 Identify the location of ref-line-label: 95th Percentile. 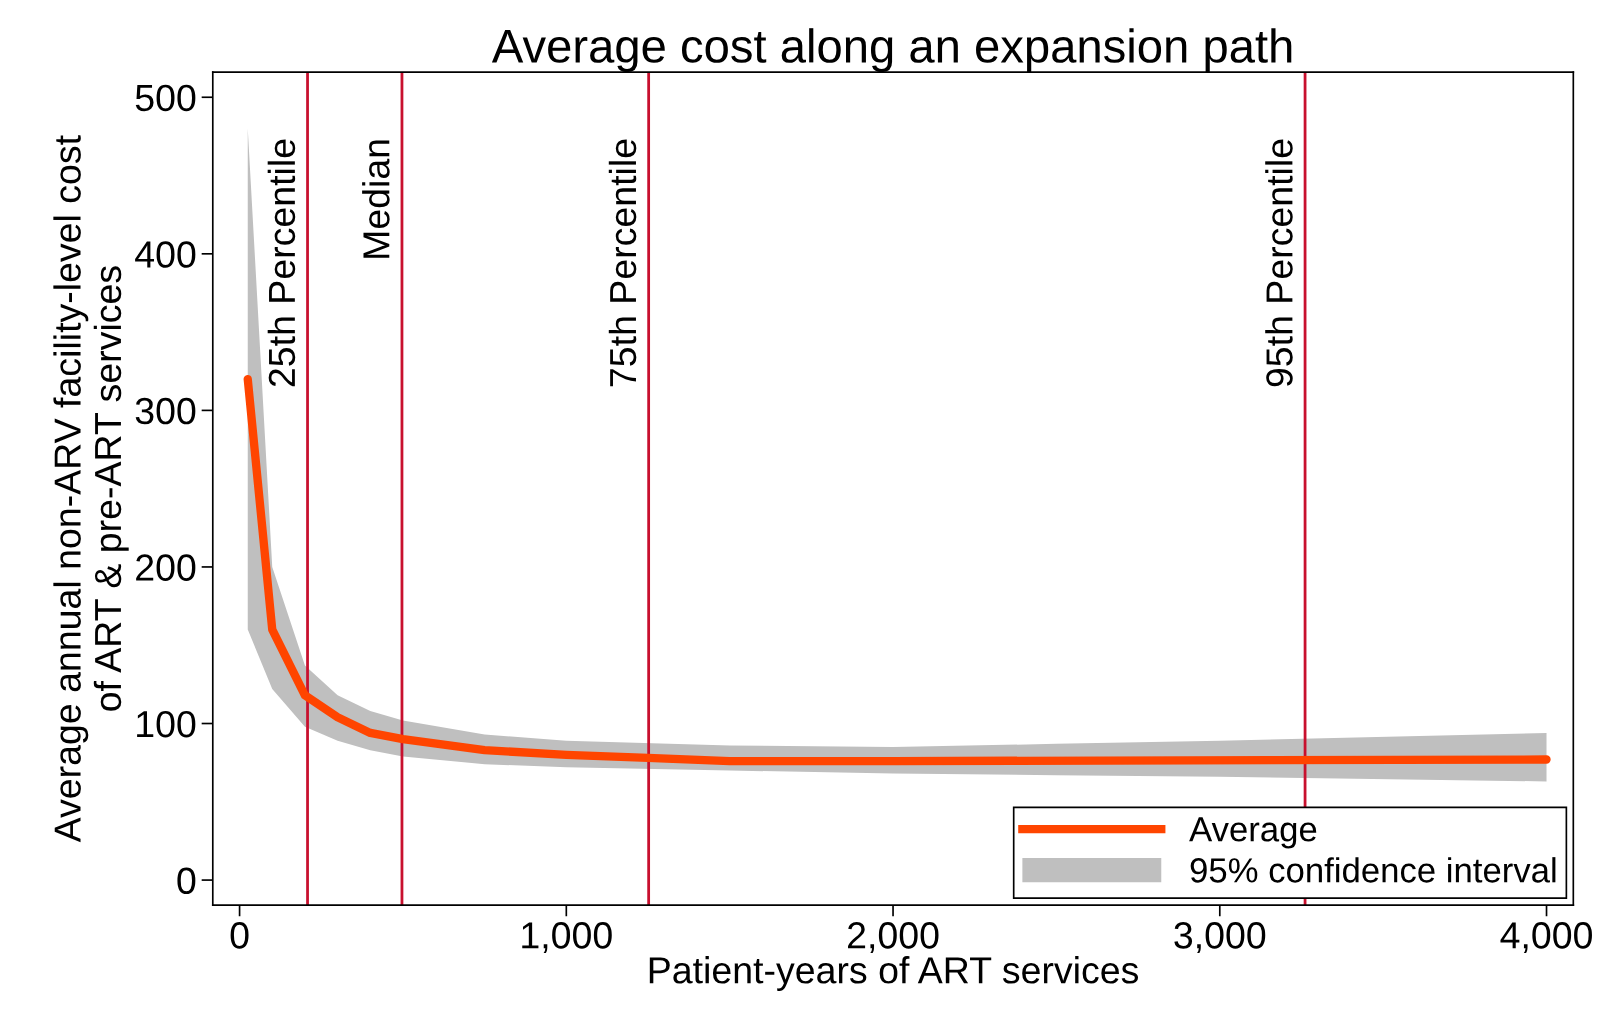
(1279, 263).